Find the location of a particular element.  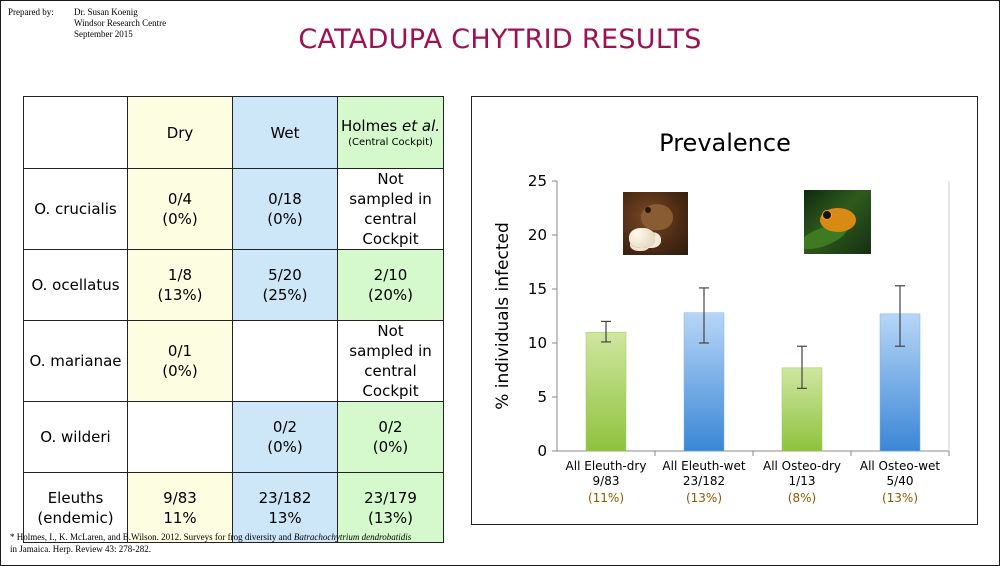

header-dry: Dry is located at coordinates (180, 132).